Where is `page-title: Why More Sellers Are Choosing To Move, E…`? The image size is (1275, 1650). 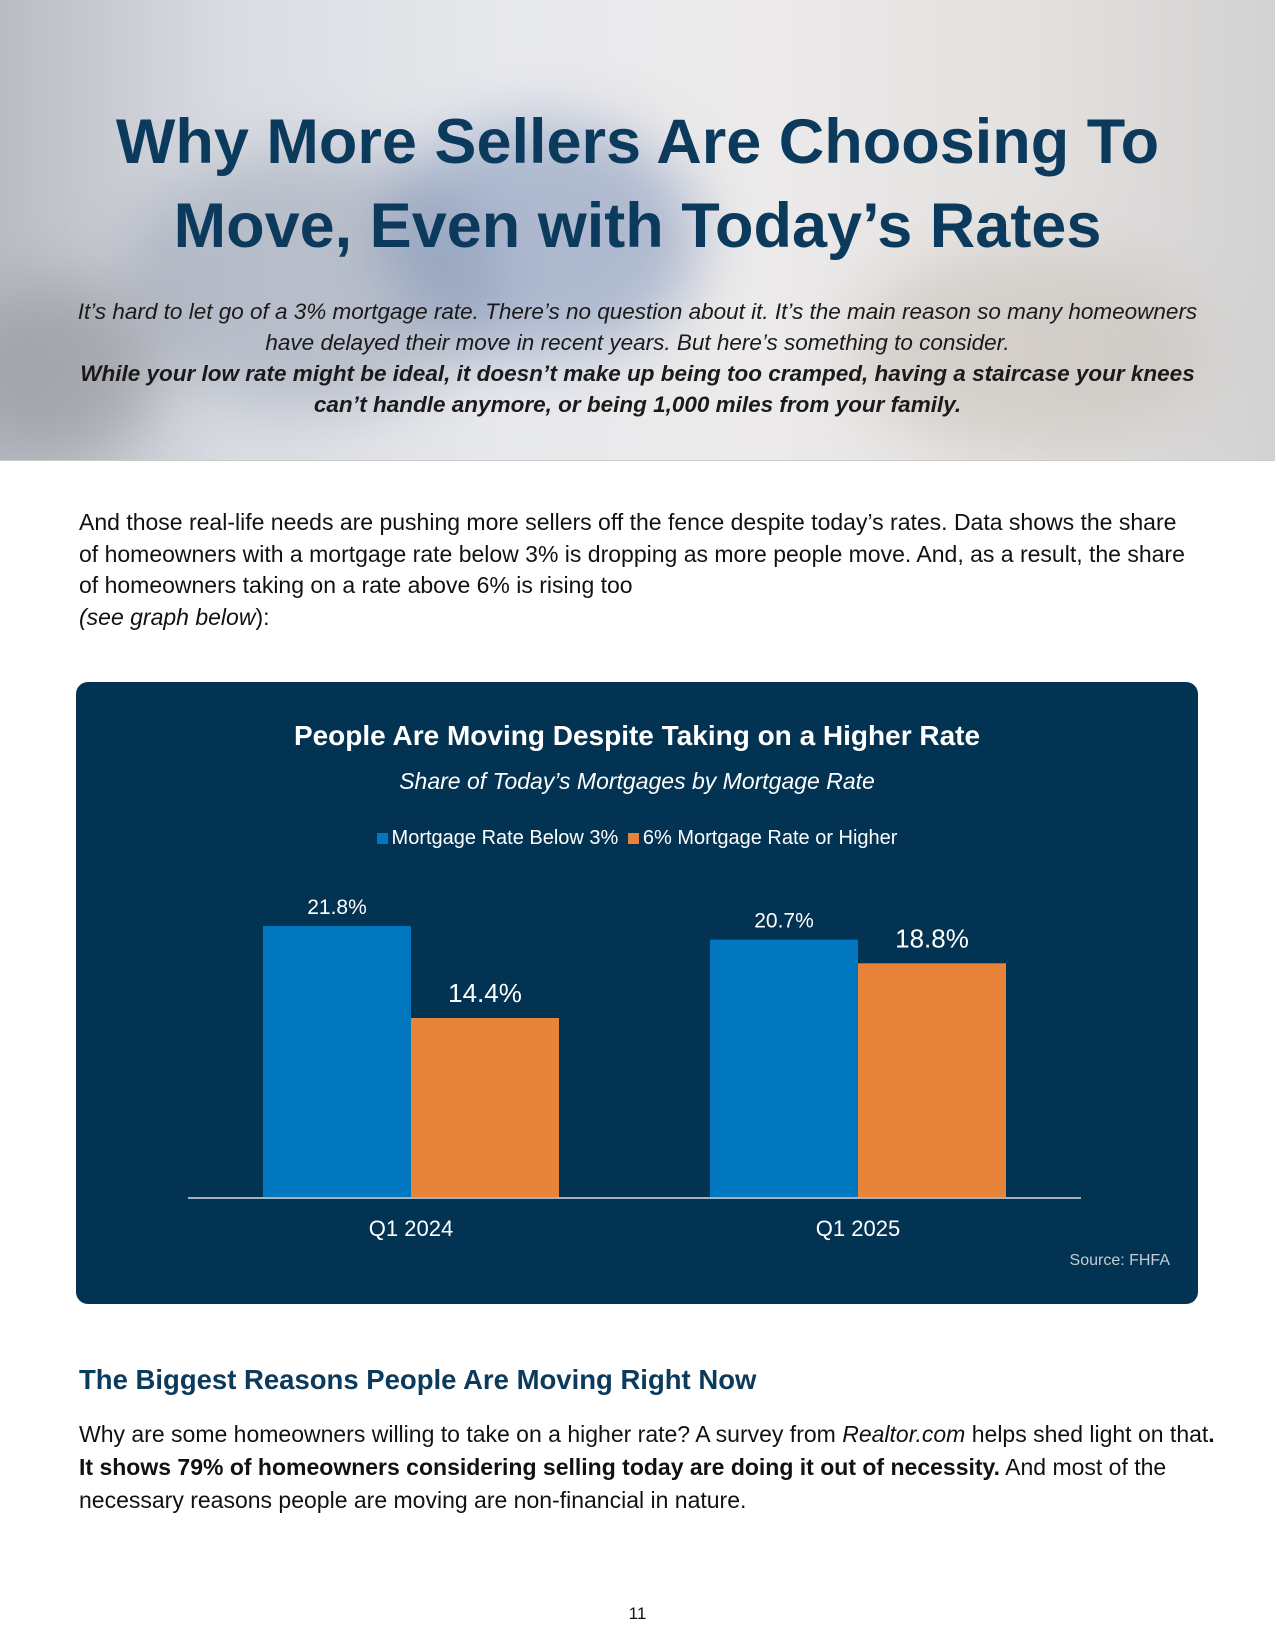 page-title: Why More Sellers Are Choosing To Move, E… is located at coordinates (637, 184).